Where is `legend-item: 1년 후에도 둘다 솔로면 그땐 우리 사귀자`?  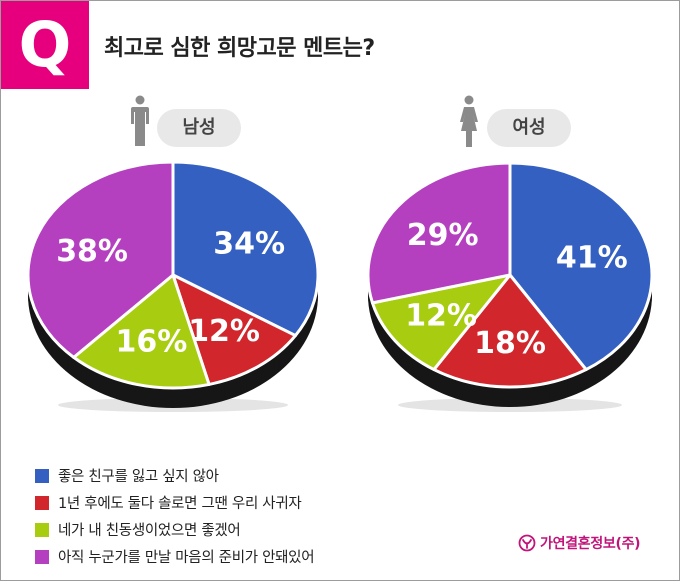 legend-item: 1년 후에도 둘다 솔로면 그땐 우리 사귀자 is located at coordinates (174, 502).